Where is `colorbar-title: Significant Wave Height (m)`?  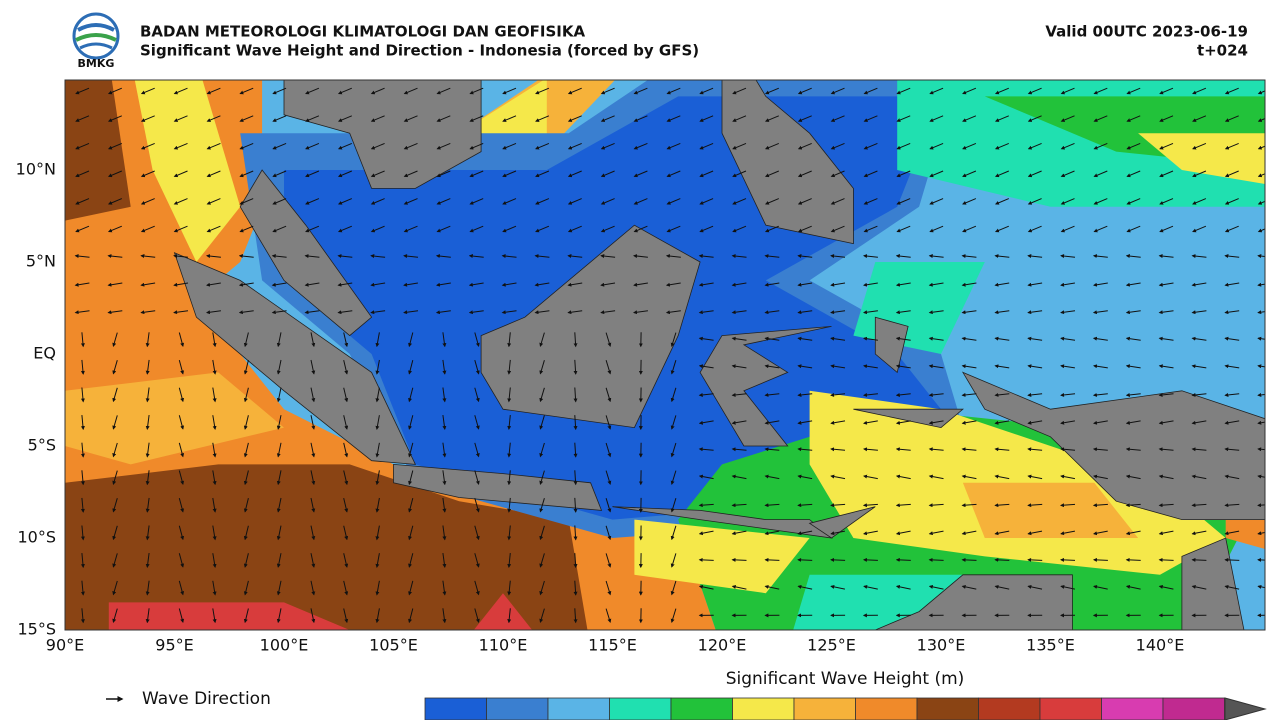 colorbar-title: Significant Wave Height (m) is located at coordinates (845, 679).